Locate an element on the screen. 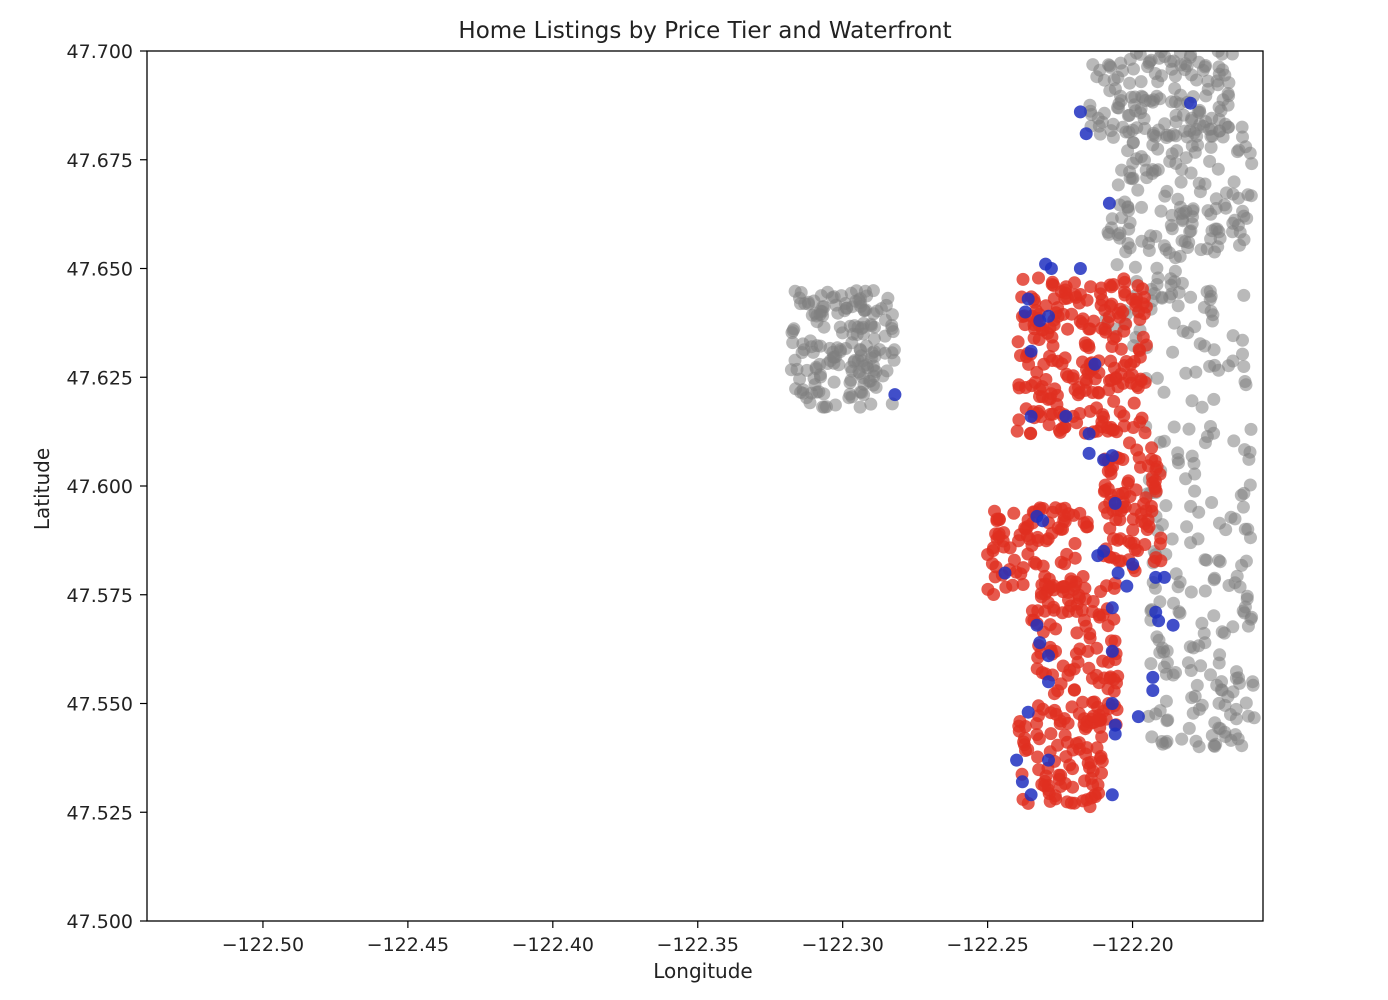 The image size is (1388, 1000). x-tick-label: −122.50 is located at coordinates (263, 945).